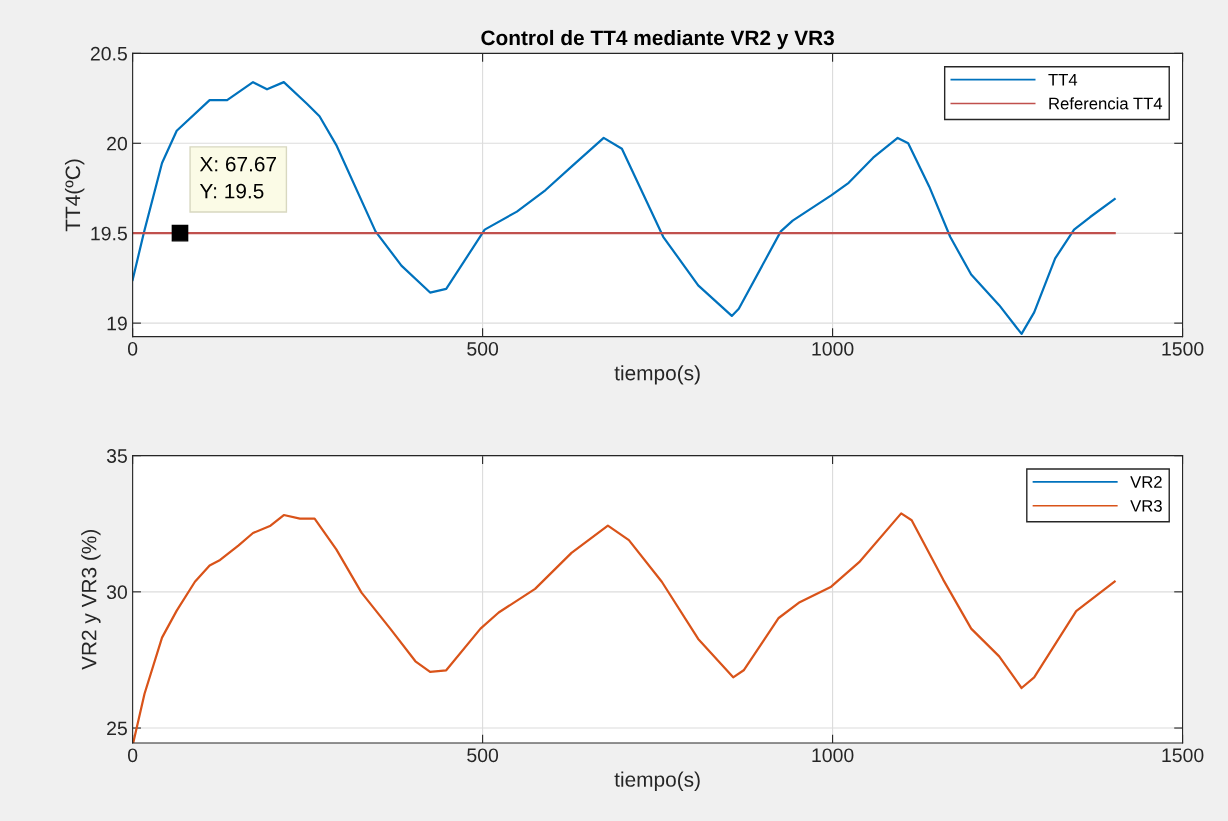 This screenshot has width=1228, height=821. I want to click on y-tick-label: 20, so click(117, 143).